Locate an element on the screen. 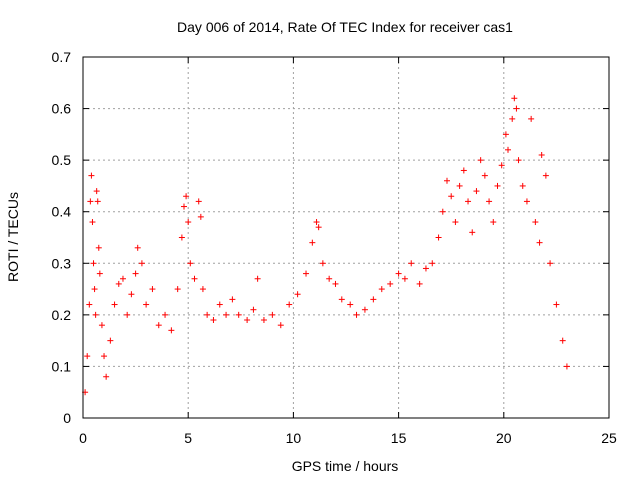  y-tick-label: 0.3 is located at coordinates (62, 263).